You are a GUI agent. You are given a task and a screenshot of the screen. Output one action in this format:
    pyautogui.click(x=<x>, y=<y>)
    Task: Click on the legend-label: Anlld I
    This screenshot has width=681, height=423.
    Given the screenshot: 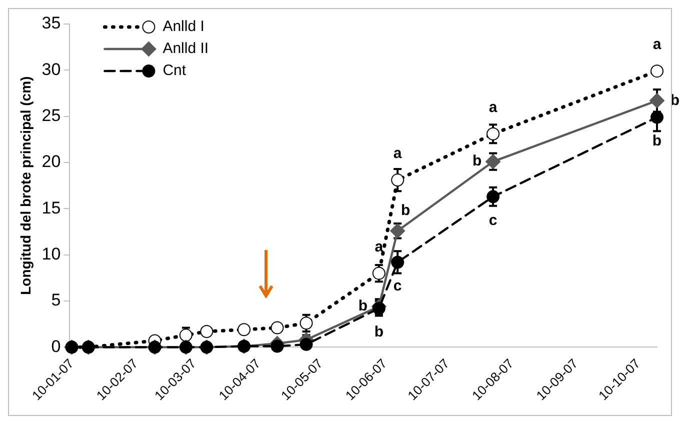 What is the action you would take?
    pyautogui.click(x=183, y=27)
    